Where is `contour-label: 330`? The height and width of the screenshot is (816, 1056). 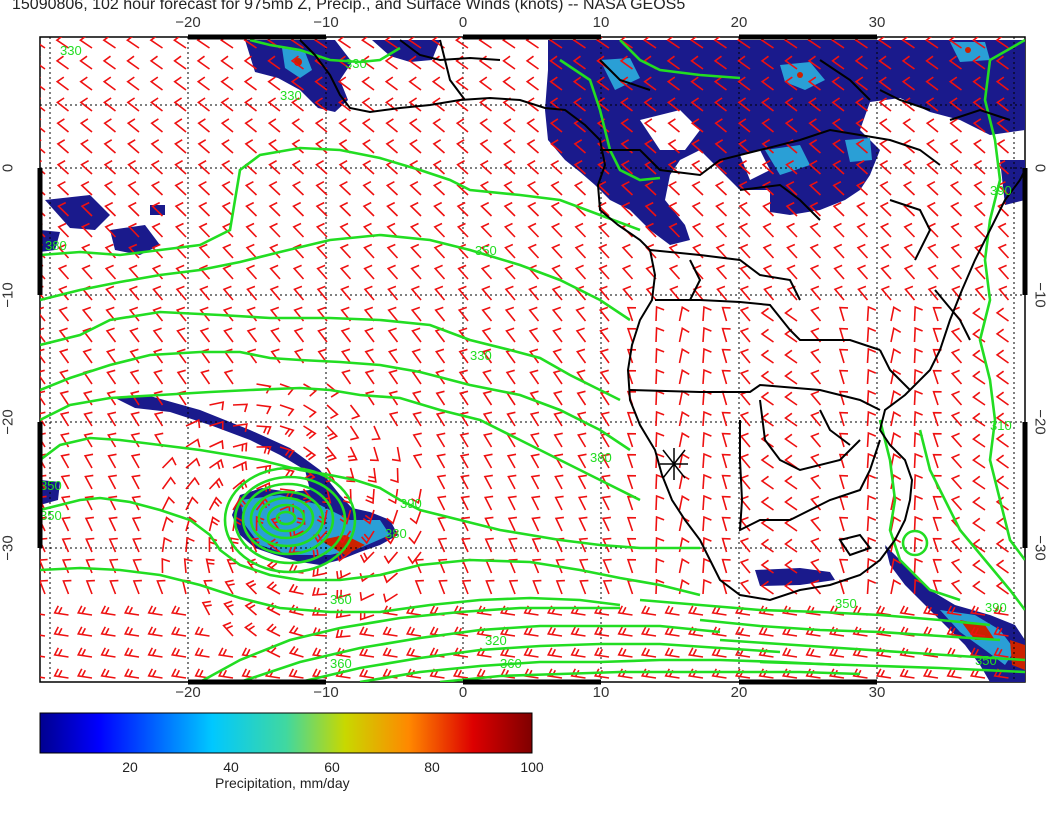 contour-label: 330 is located at coordinates (291, 95).